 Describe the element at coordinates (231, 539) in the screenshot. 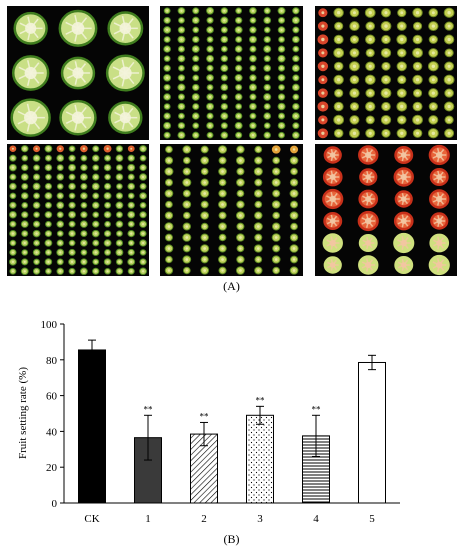

I see `panel-b-caption: (B)` at that location.